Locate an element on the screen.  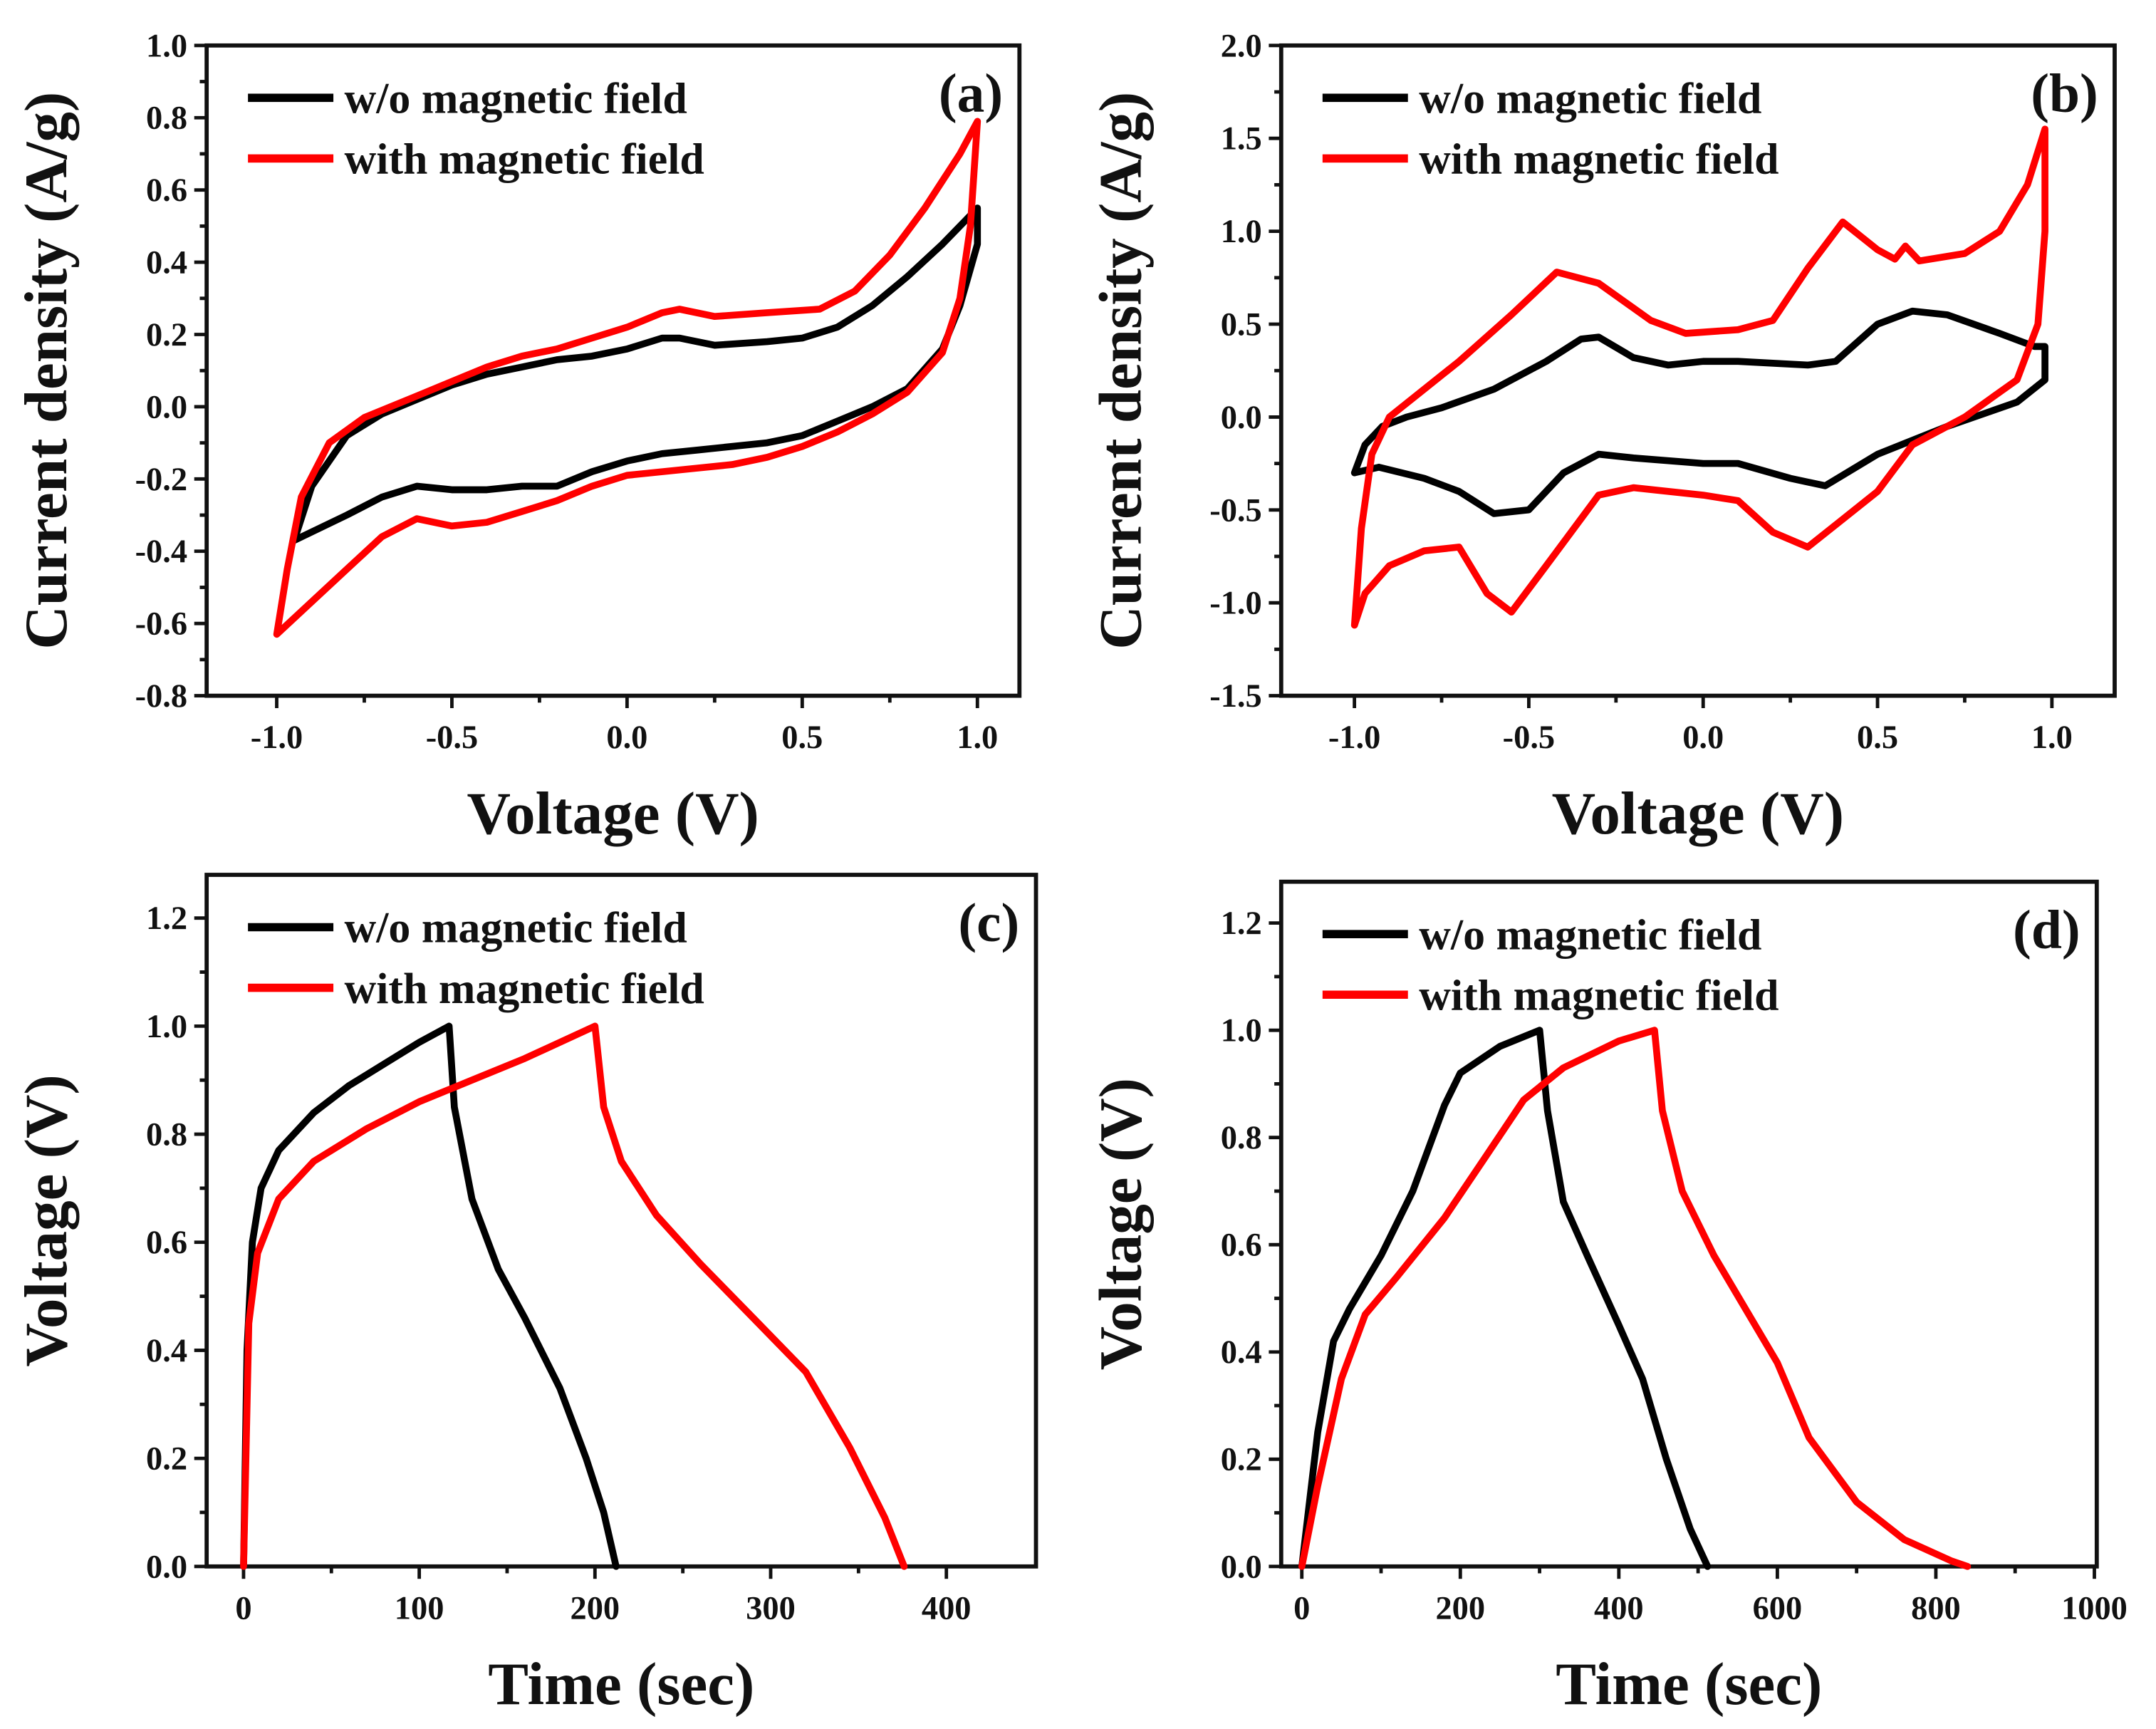
y-tick-label: -0.5 is located at coordinates (1235, 510).